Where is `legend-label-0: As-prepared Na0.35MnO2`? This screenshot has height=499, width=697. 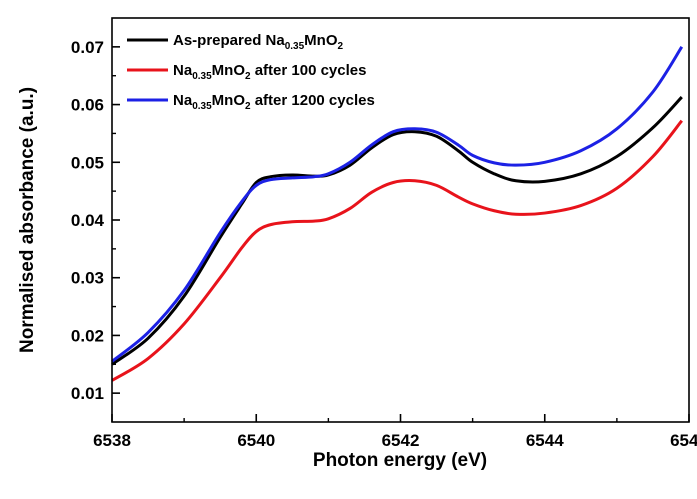 legend-label-0: As-prepared Na0.35MnO2 is located at coordinates (258, 42).